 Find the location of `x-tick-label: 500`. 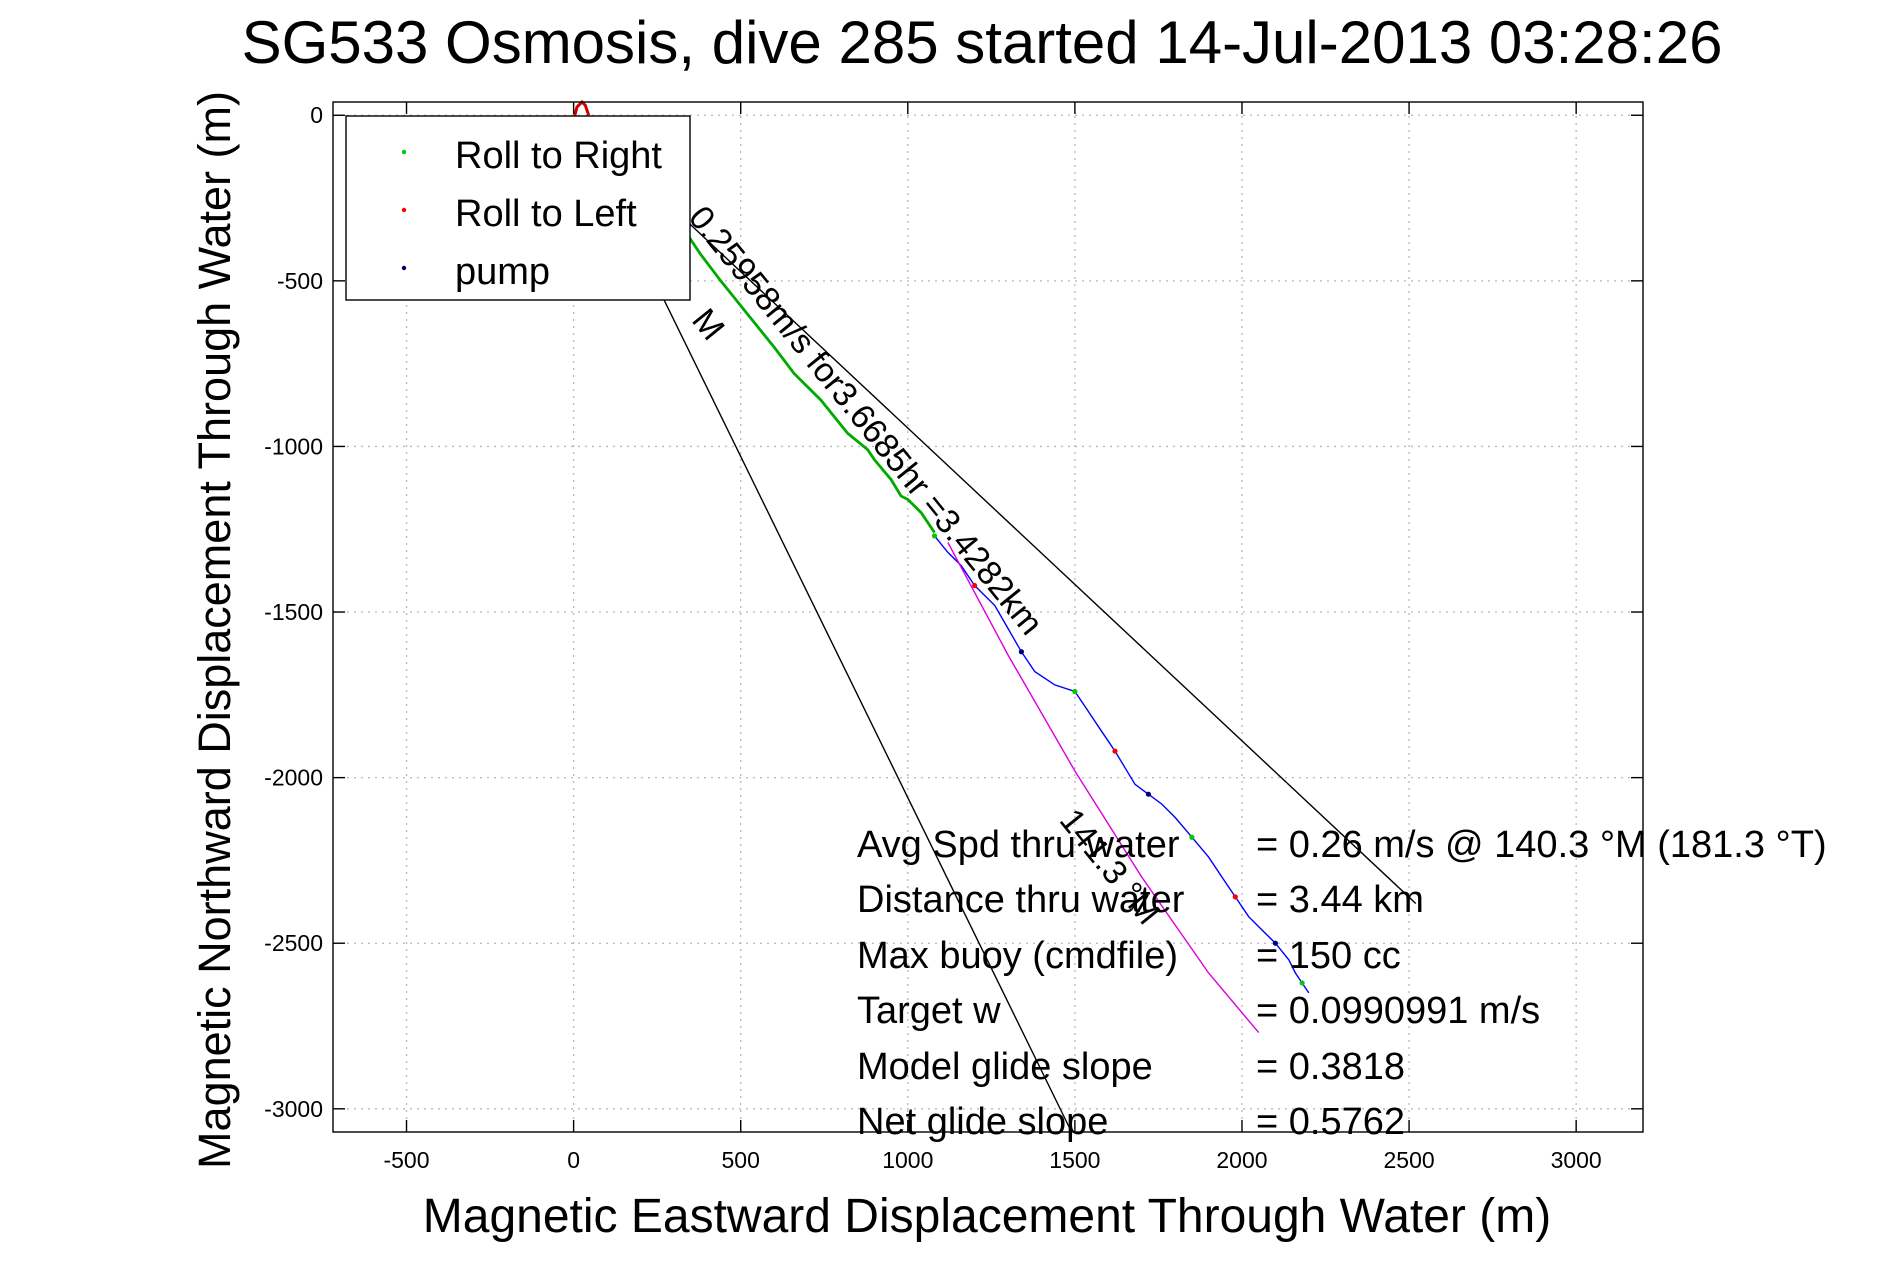

x-tick-label: 500 is located at coordinates (741, 1160).